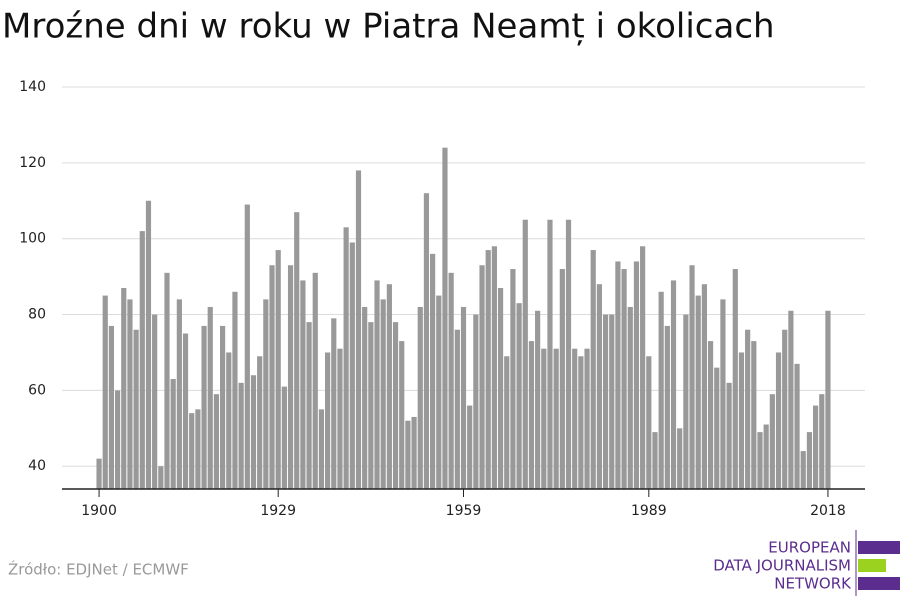  I want to click on y-tick-label: 100, so click(32, 239).